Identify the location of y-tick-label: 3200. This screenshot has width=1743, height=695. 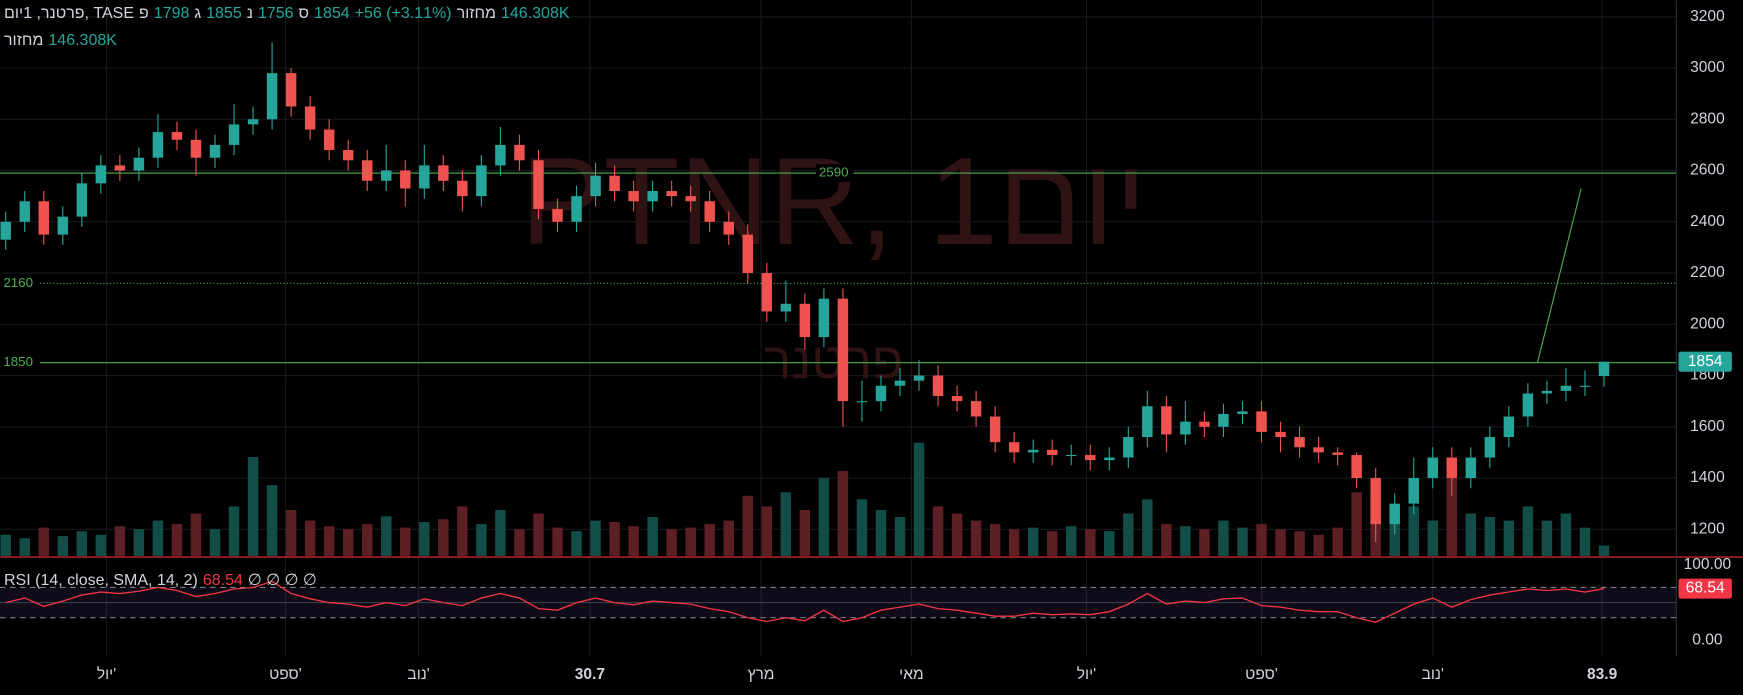
(1707, 16).